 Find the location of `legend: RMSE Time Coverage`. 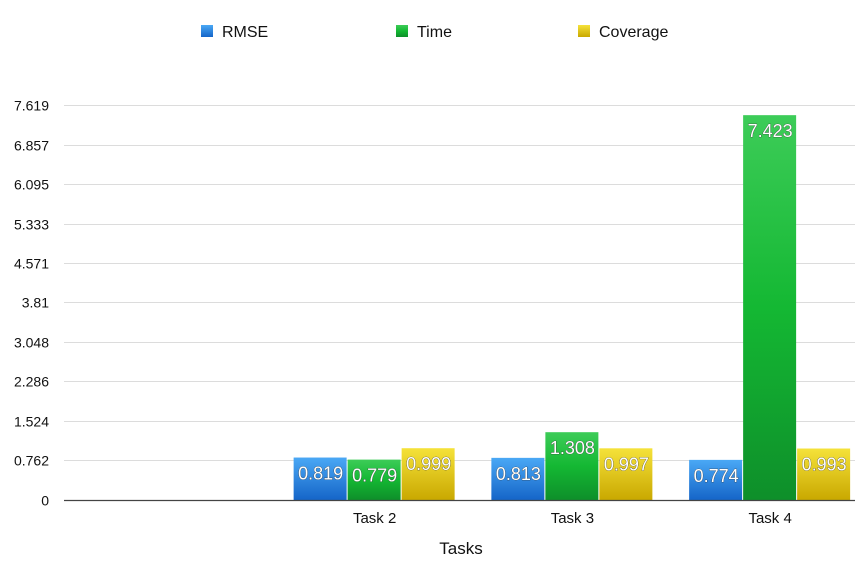

legend: RMSE Time Coverage is located at coordinates (434, 32).